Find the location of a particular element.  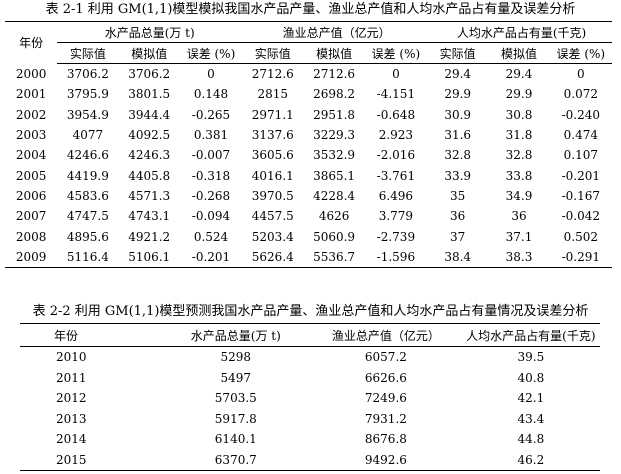

cell: 2007 is located at coordinates (31, 216).